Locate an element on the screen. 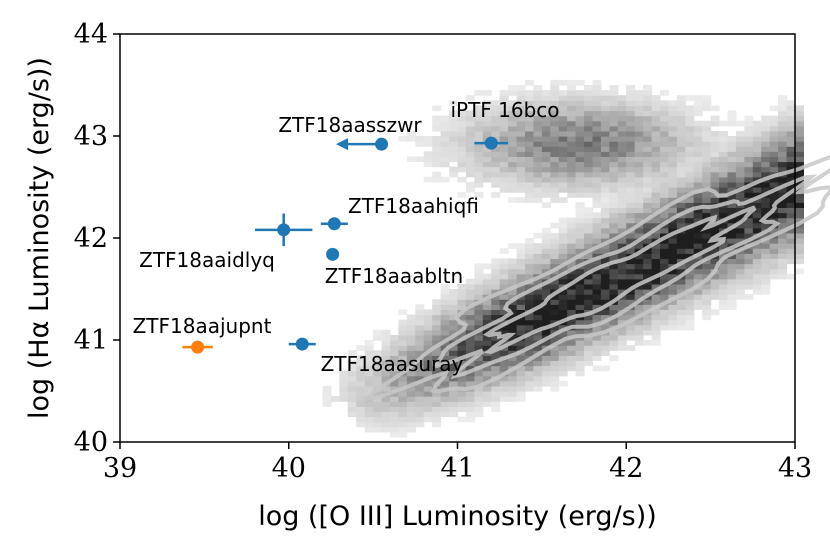 The image size is (830, 554). data-point-marker is located at coordinates (334, 224).